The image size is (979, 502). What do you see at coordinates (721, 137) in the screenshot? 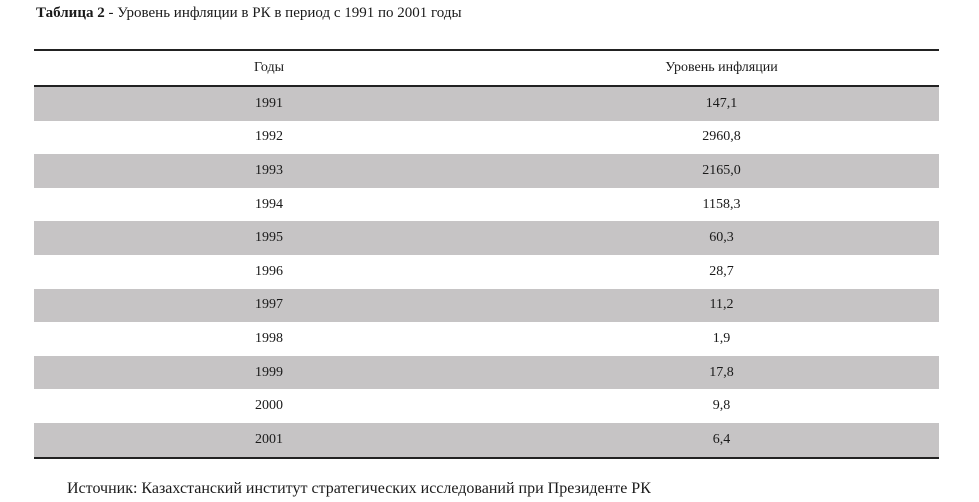
I see `inflation-cell: 2960,8` at bounding box center [721, 137].